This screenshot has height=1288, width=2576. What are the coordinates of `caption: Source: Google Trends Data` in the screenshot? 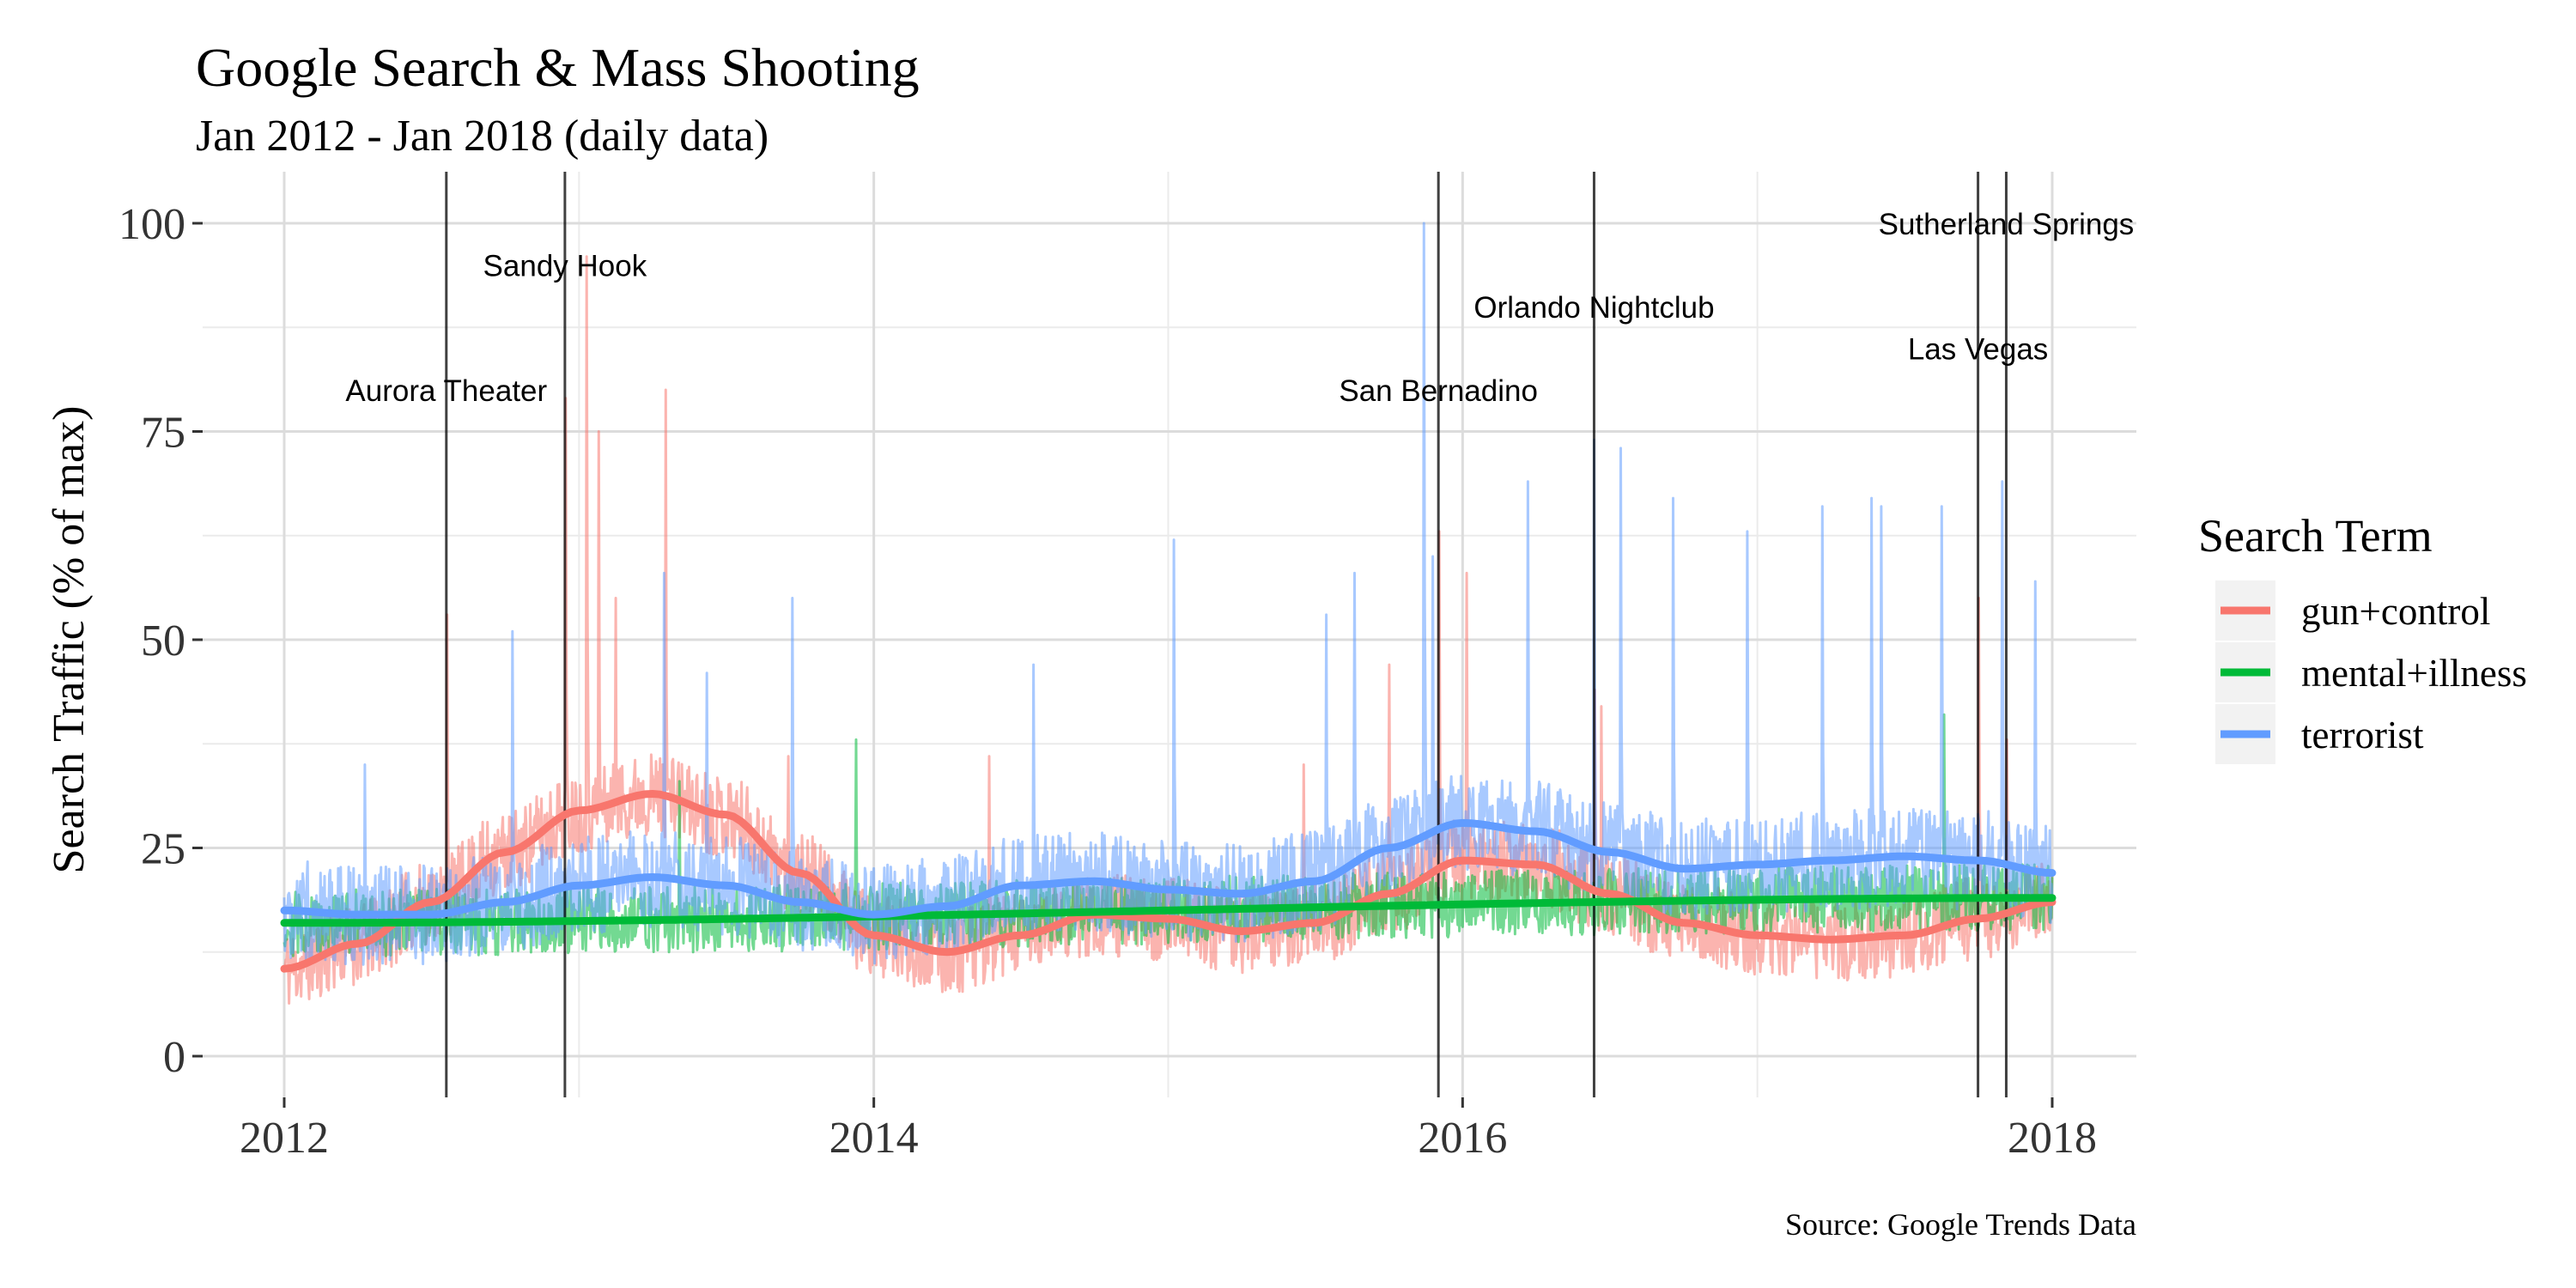 It's located at (1960, 1224).